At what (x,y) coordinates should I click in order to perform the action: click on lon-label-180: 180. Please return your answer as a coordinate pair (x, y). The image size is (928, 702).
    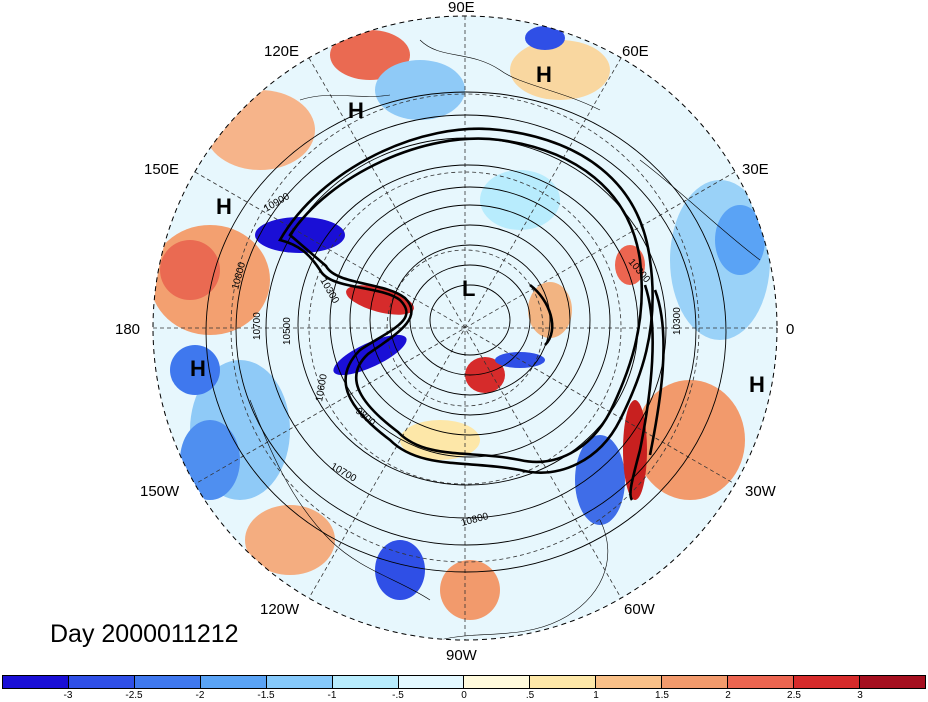
    Looking at the image, I should click on (127, 329).